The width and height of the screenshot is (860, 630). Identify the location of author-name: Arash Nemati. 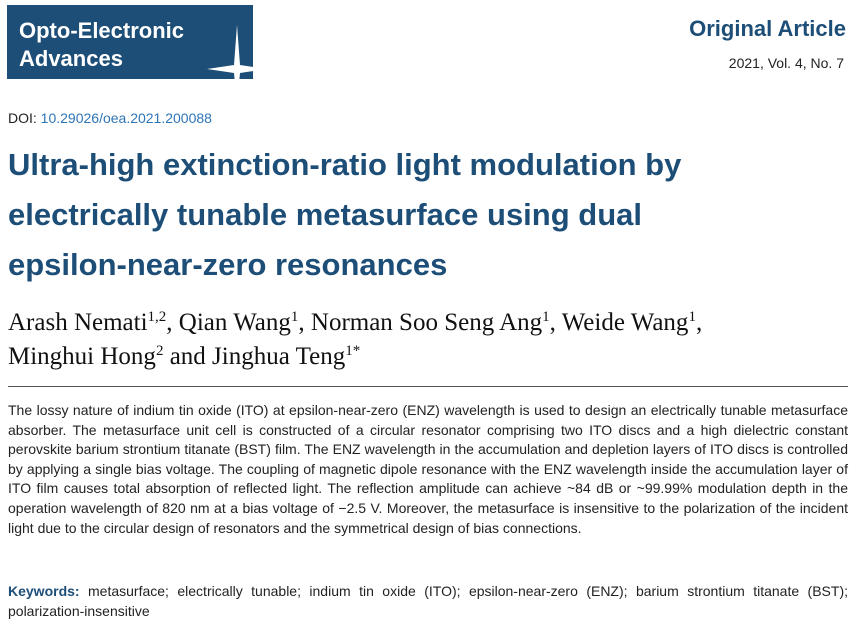
(78, 322).